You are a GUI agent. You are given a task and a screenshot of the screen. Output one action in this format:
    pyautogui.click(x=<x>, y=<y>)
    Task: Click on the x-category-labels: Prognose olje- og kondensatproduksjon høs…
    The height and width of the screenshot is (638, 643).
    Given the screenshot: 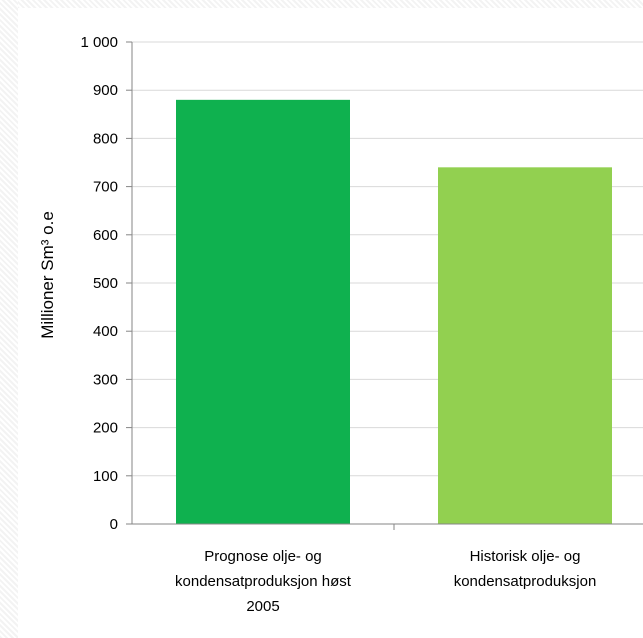 What is the action you would take?
    pyautogui.click(x=385, y=581)
    